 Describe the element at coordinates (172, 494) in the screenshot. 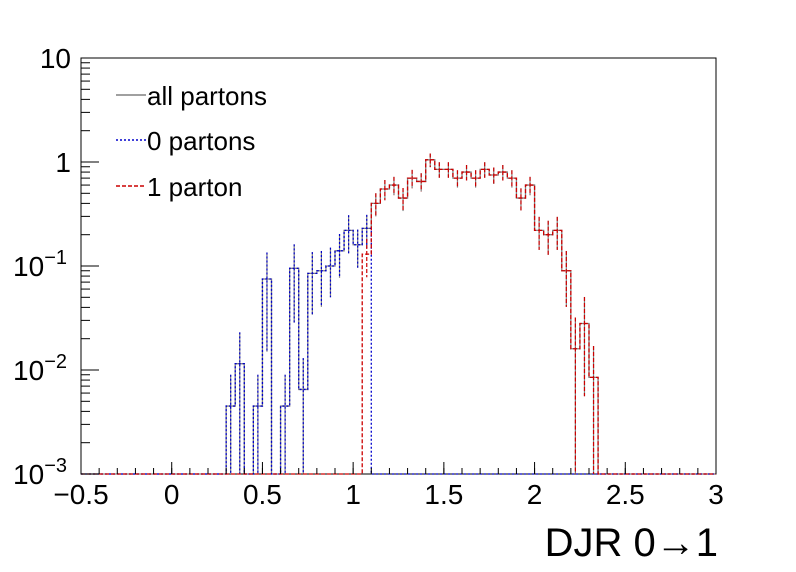

I see `x-tick-label: 0` at that location.